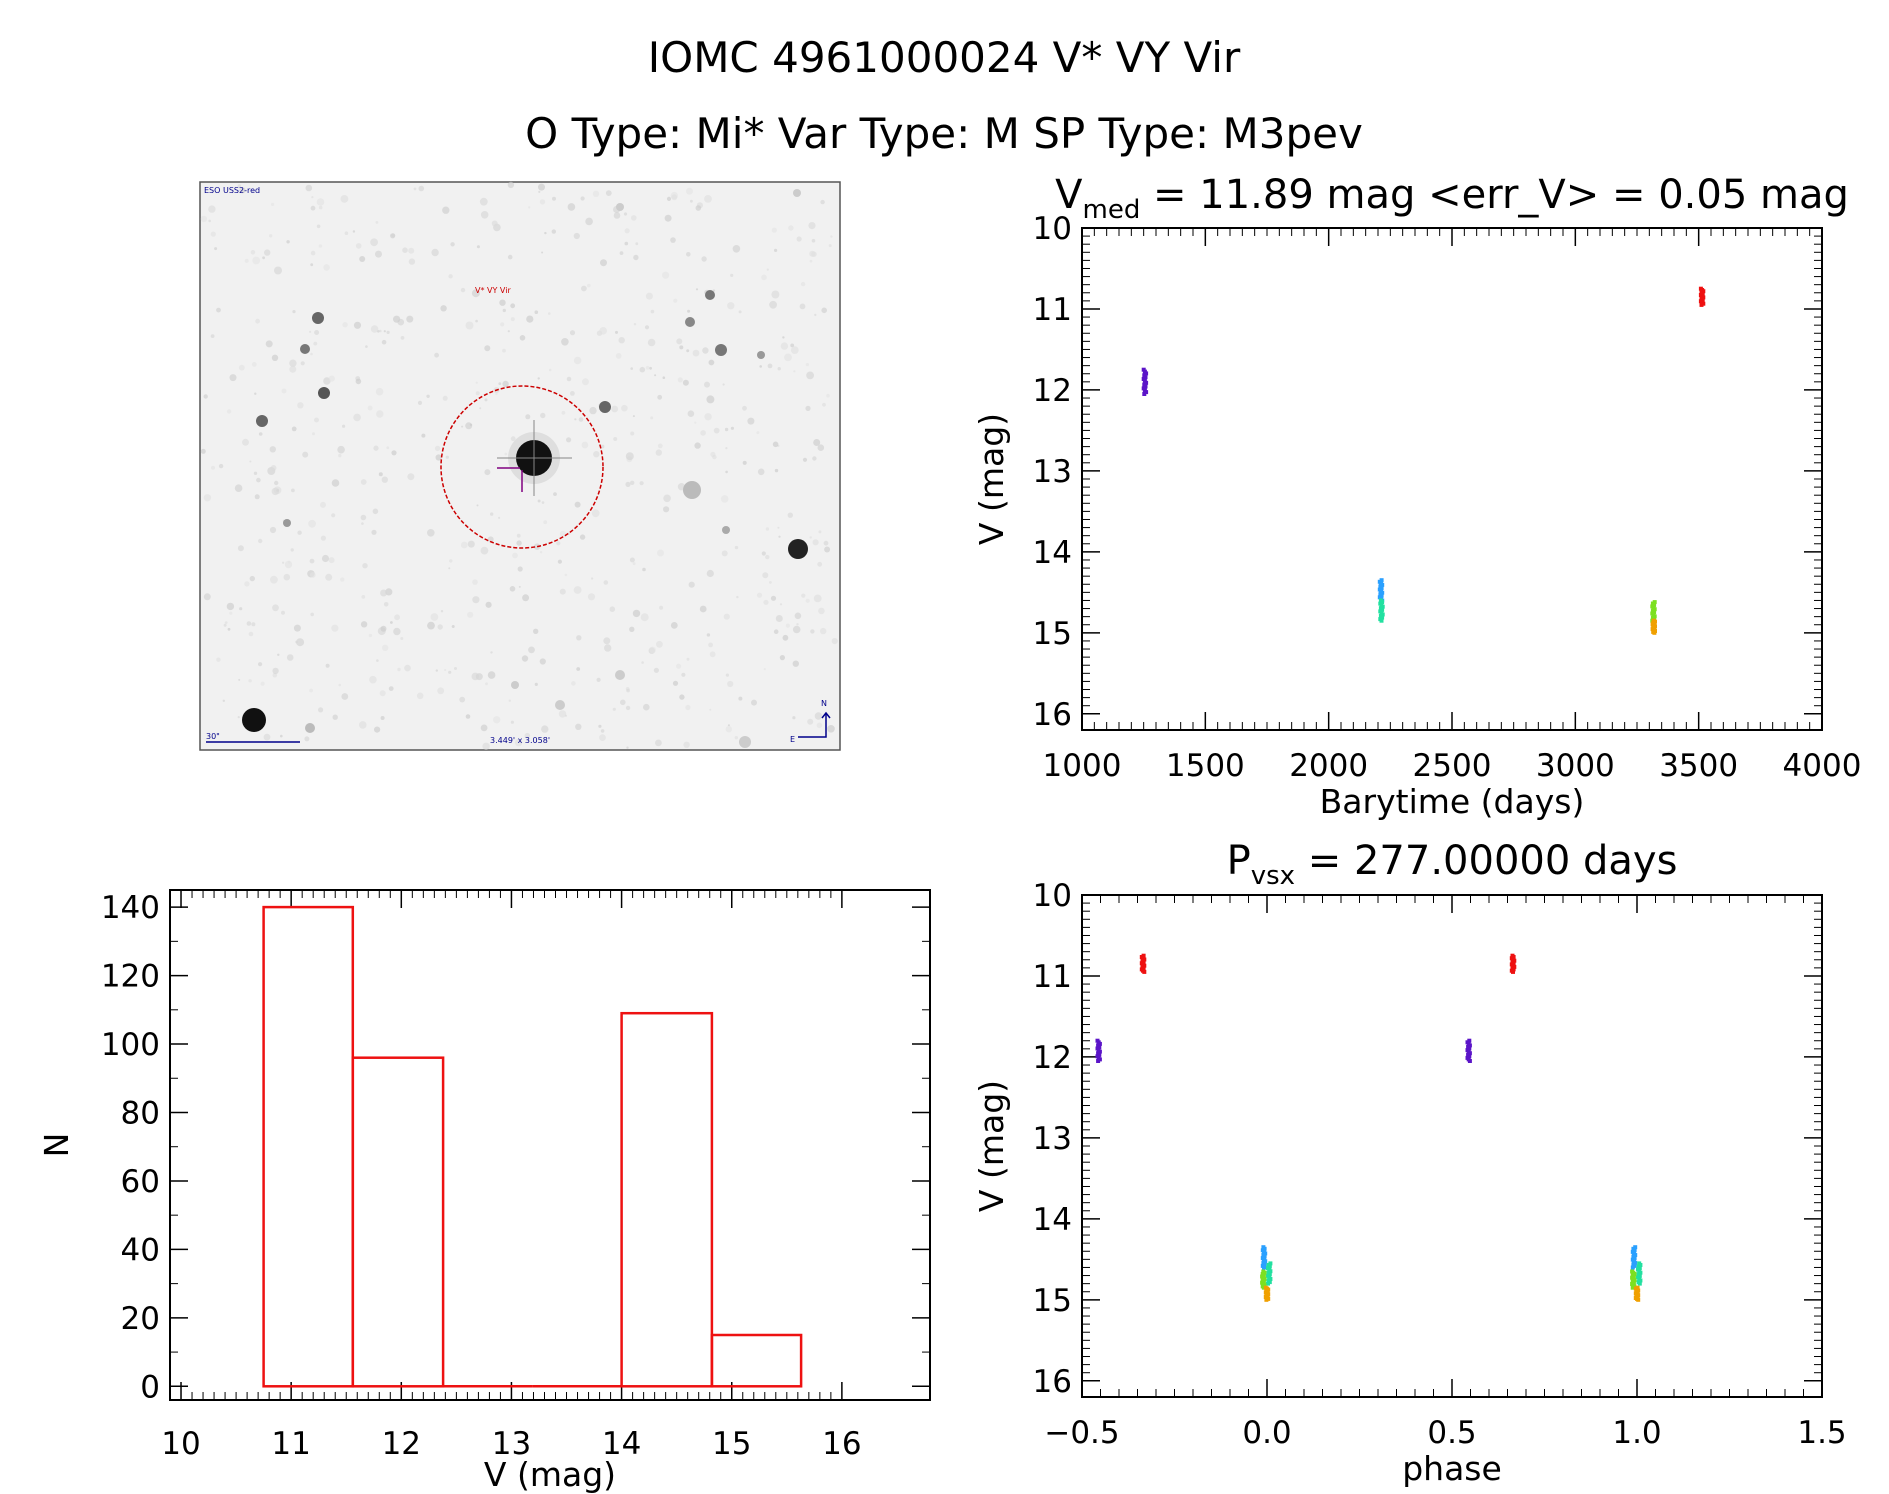 This screenshot has height=1494, width=1889. Describe the element at coordinates (841, 1444) in the screenshot. I see `histogram-xtick-label: 16` at that location.